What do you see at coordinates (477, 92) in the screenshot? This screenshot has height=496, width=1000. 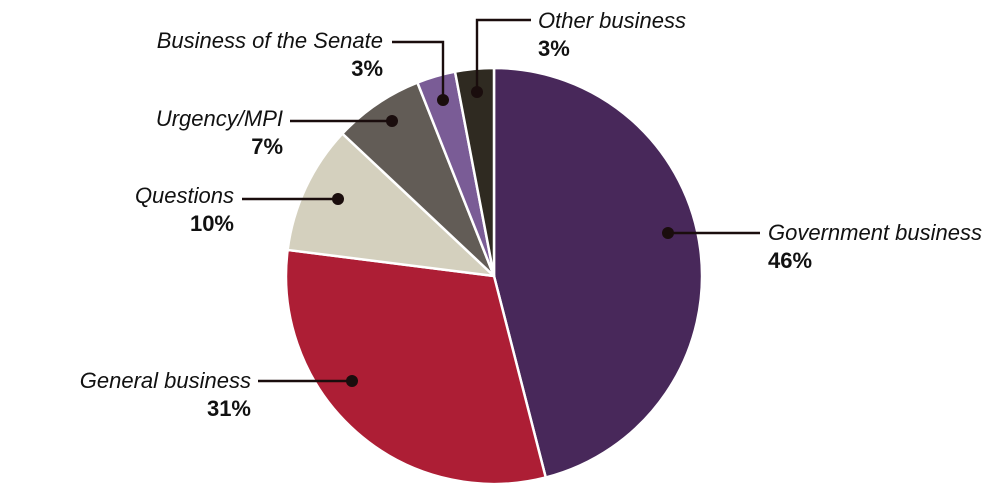 I see `leader-dot-other-business` at bounding box center [477, 92].